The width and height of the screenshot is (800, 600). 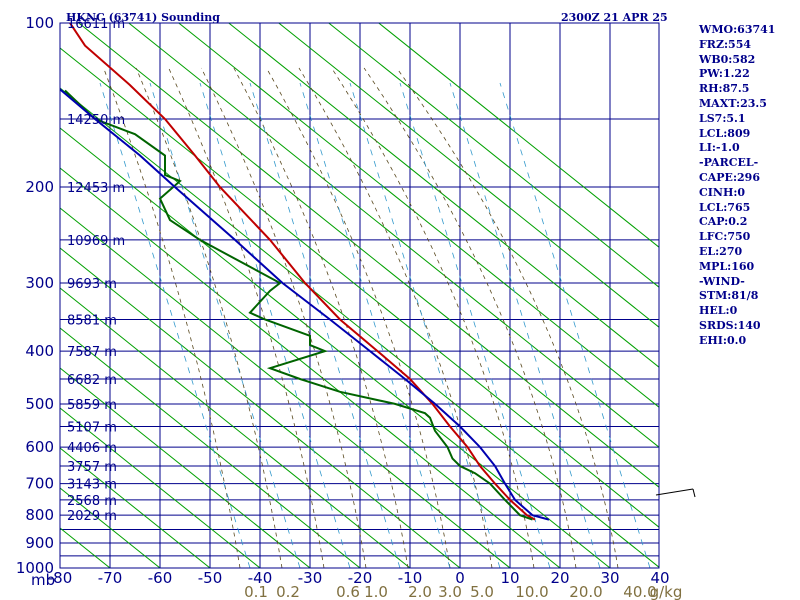 What do you see at coordinates (675, 493) in the screenshot?
I see `wind-barb` at bounding box center [675, 493].